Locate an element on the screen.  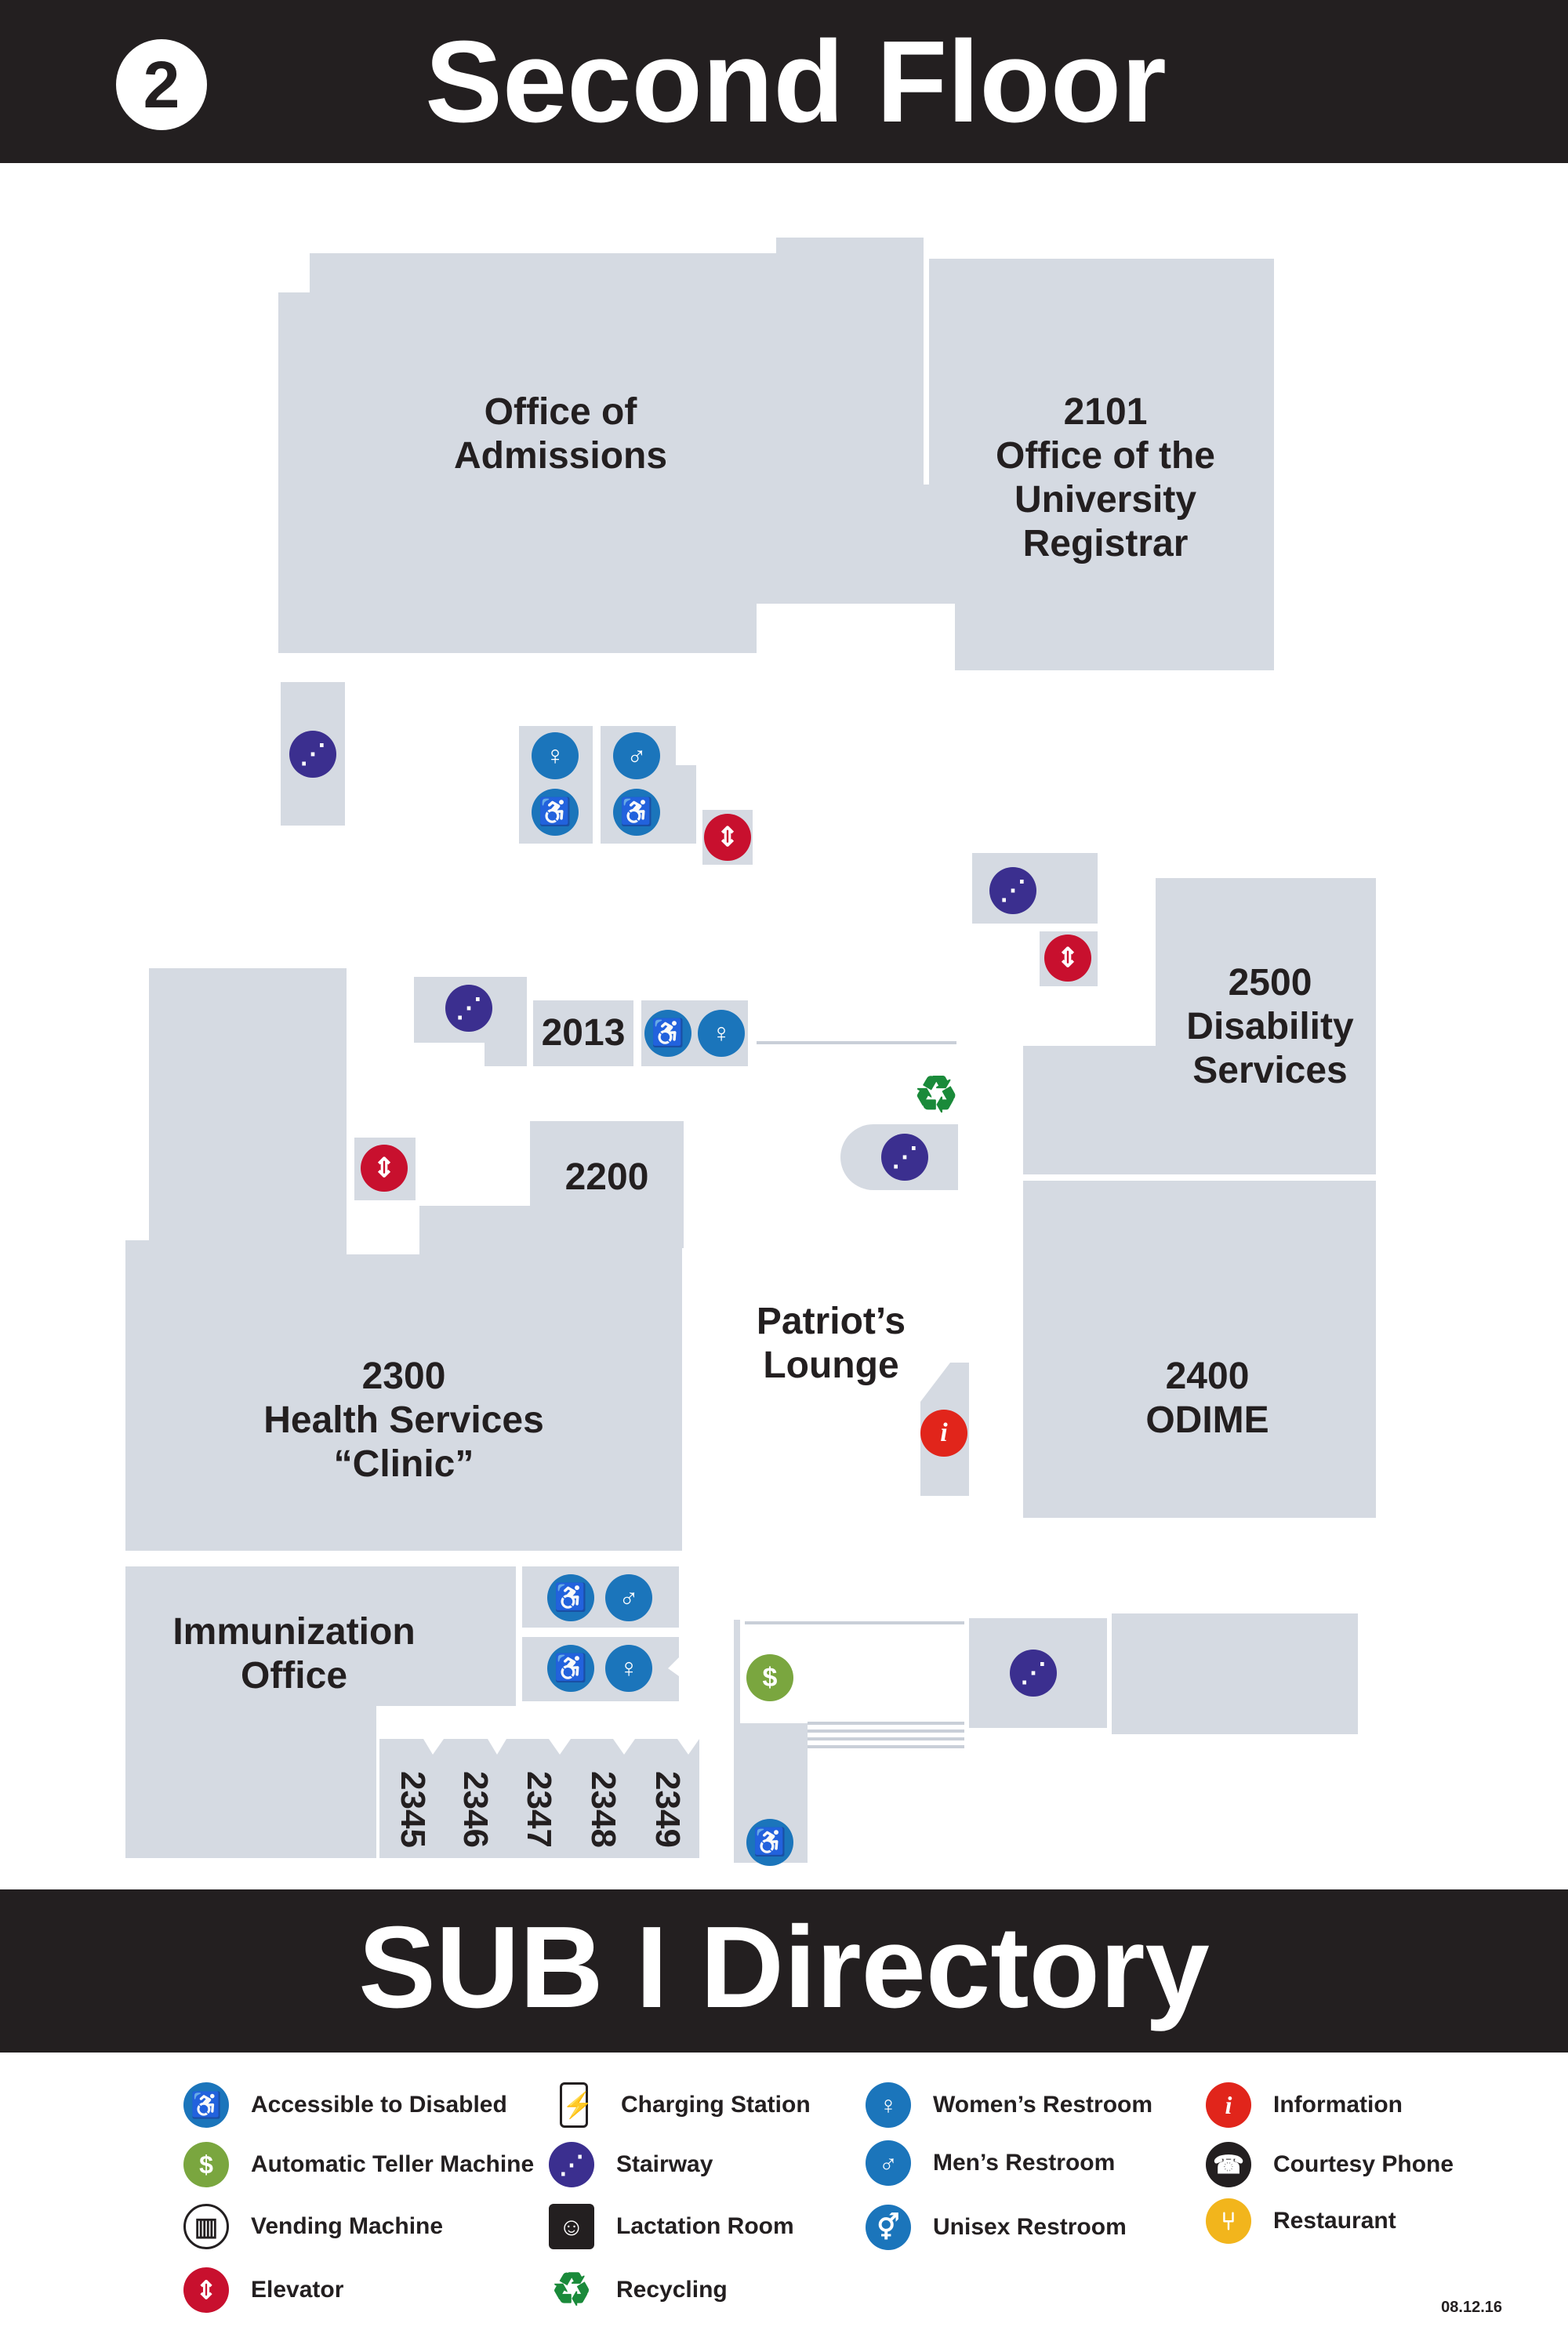
room-label-disability: 2500 Disability Services is located at coordinates (1270, 1026).